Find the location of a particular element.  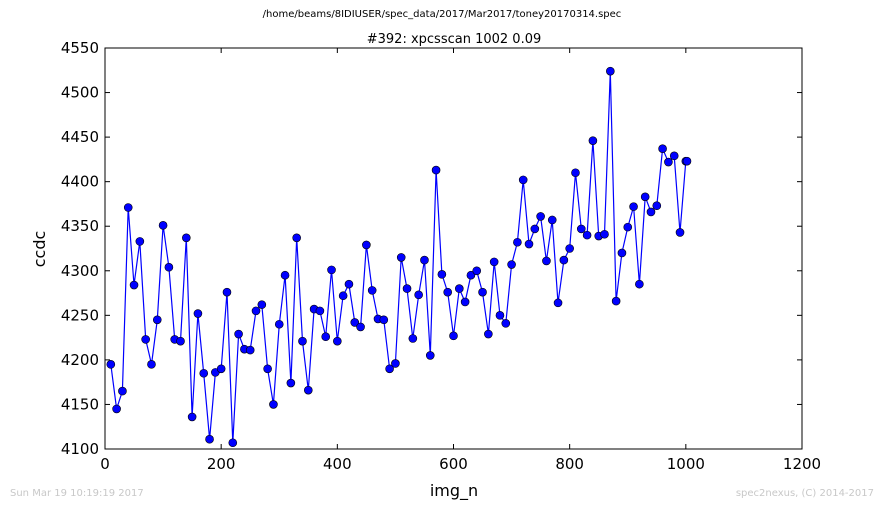

y-tick-label: 4400 is located at coordinates (80, 182).